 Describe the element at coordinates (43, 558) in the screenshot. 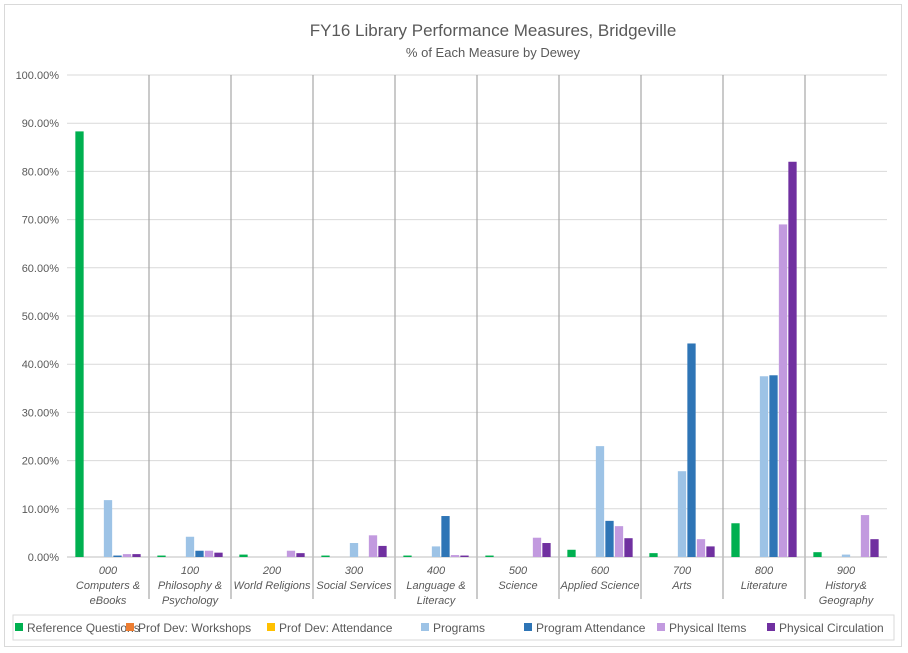

I see `y-tick-label: 0.00%` at that location.